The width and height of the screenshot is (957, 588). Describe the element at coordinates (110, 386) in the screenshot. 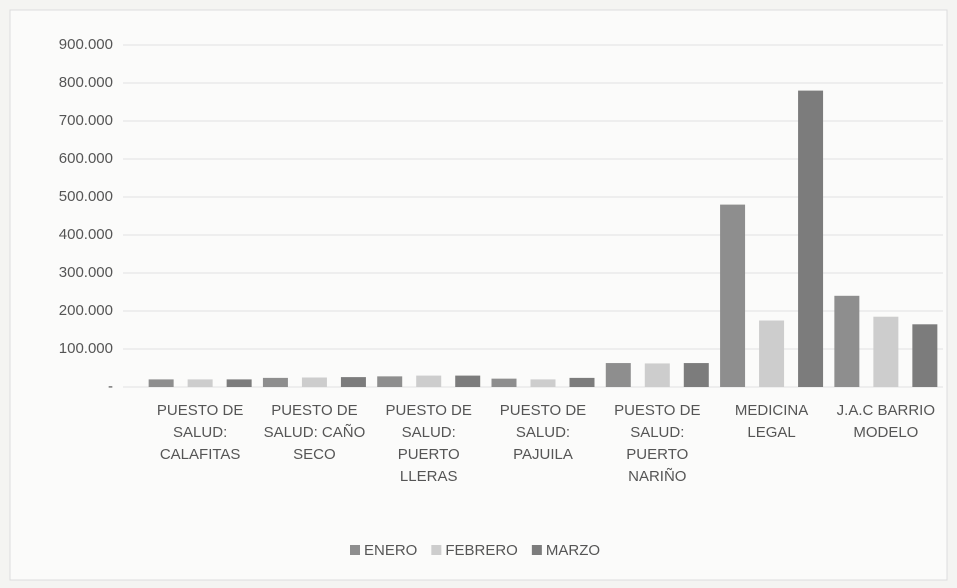

I see `y-tick-label: -` at that location.